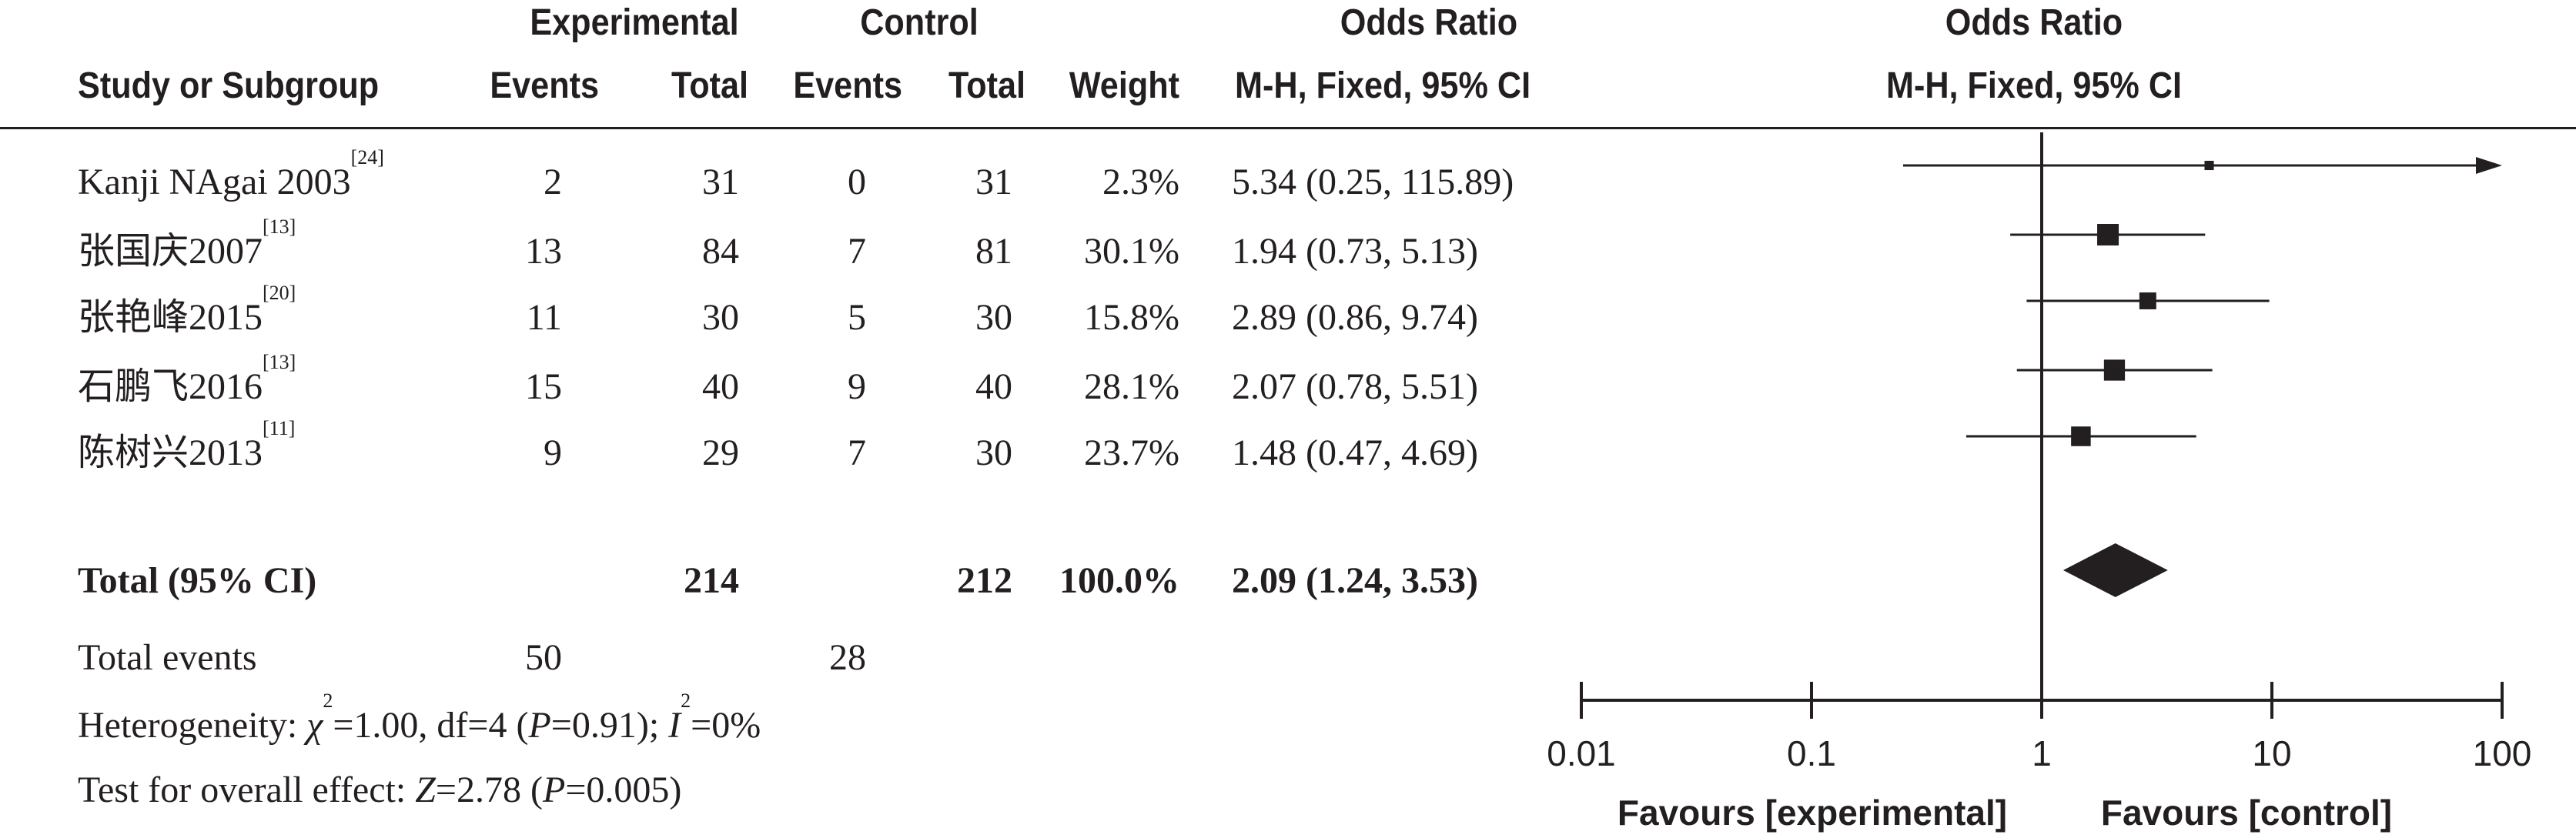 The width and height of the screenshot is (2576, 838). Describe the element at coordinates (985, 581) in the screenshot. I see `total-ctl-total: 212` at that location.